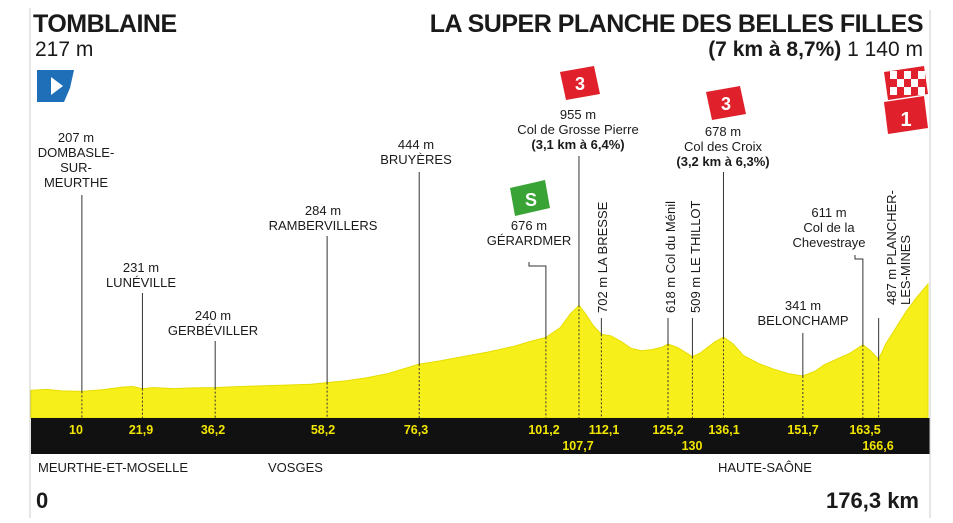 The image size is (953, 523). Describe the element at coordinates (529, 225) in the screenshot. I see `altitude-label: 676 m` at that location.